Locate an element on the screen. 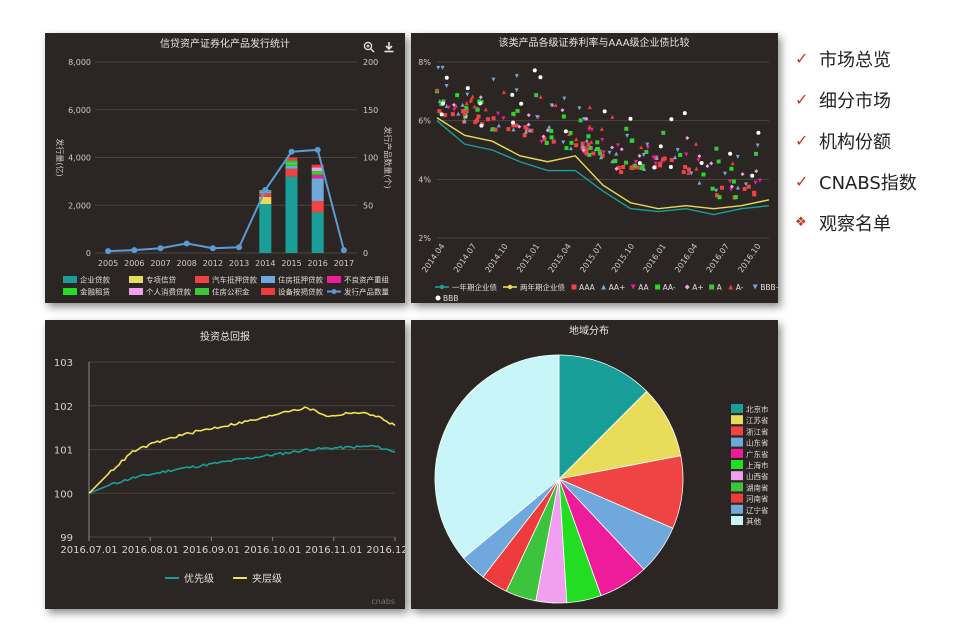 The image size is (960, 643). watermark: cnabs is located at coordinates (383, 601).